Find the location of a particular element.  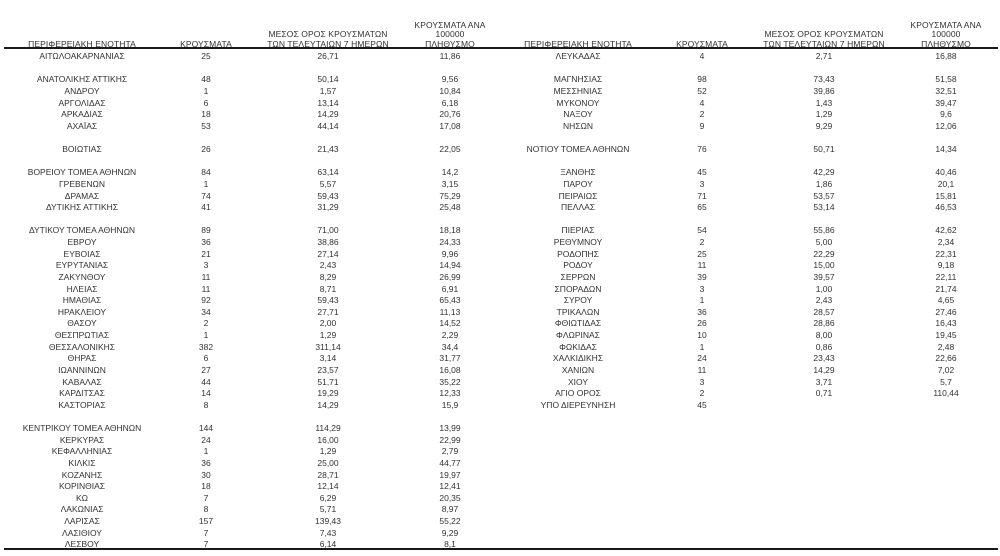

avg7-value: 31,29 is located at coordinates (328, 207).